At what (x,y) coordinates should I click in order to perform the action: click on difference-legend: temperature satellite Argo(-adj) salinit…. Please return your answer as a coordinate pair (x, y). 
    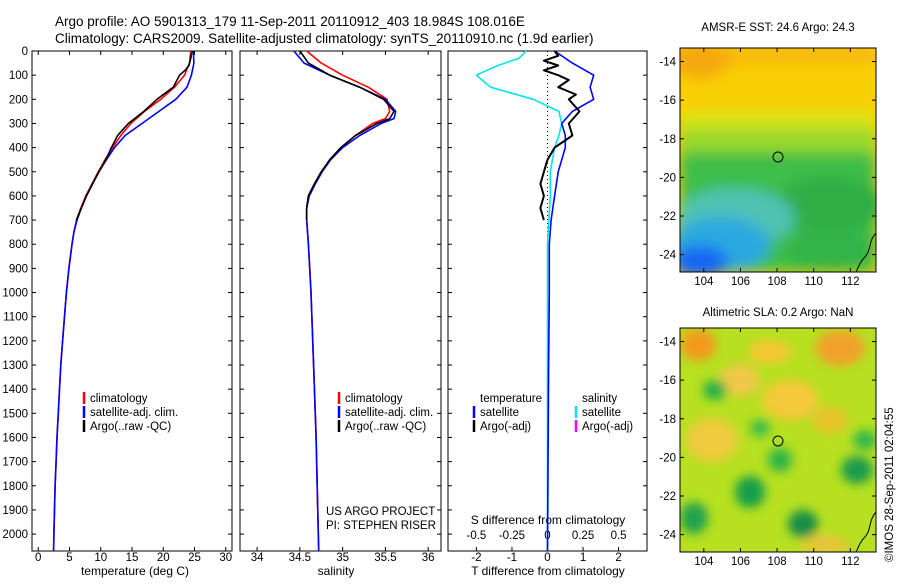
    Looking at the image, I should click on (552, 413).